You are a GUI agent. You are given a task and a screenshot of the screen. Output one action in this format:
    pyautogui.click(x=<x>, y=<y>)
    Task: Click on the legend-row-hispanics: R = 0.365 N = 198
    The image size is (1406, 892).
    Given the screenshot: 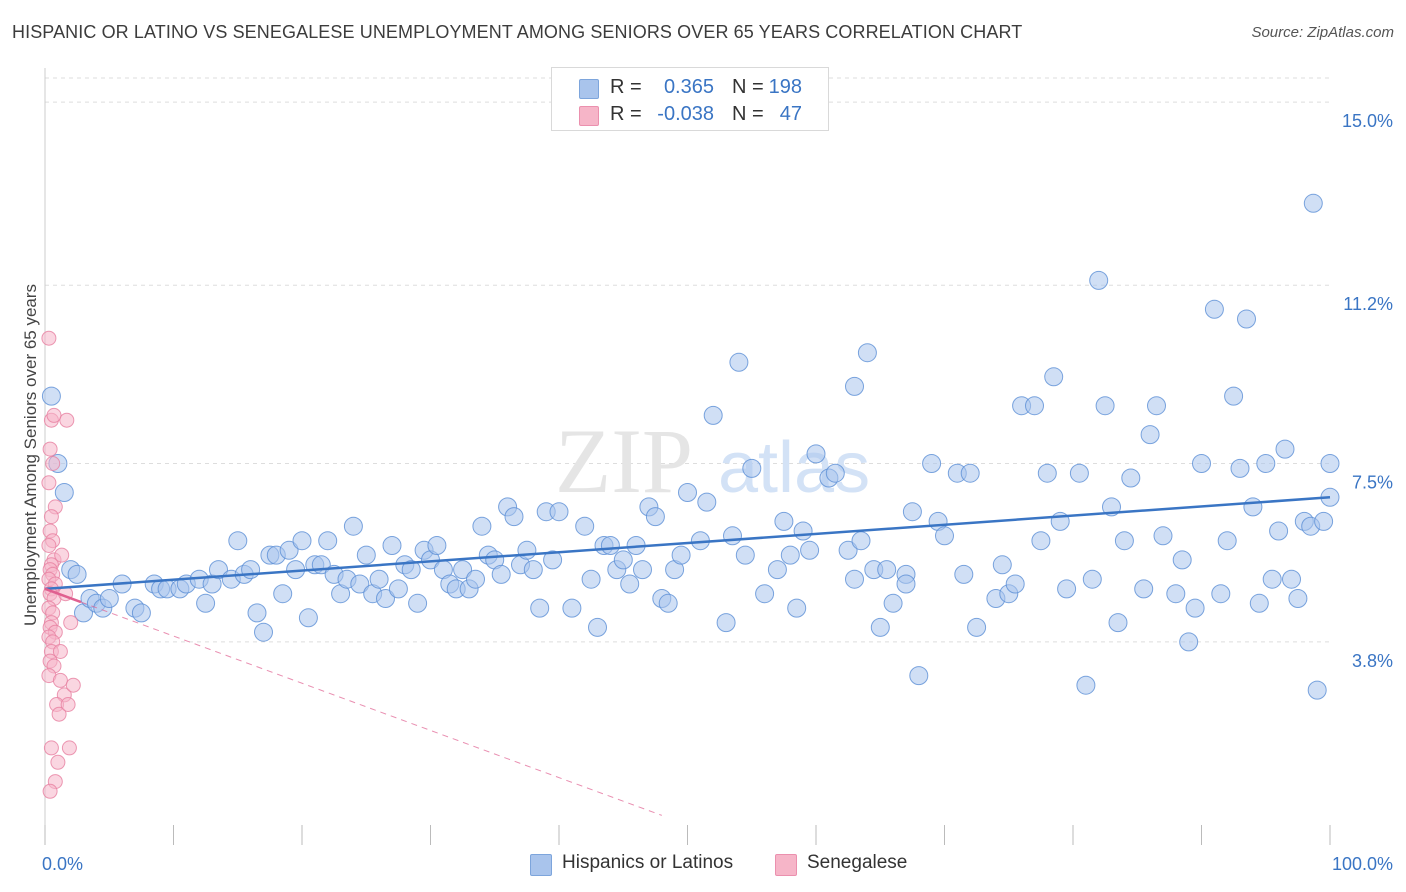 What is the action you would take?
    pyautogui.click(x=690, y=87)
    